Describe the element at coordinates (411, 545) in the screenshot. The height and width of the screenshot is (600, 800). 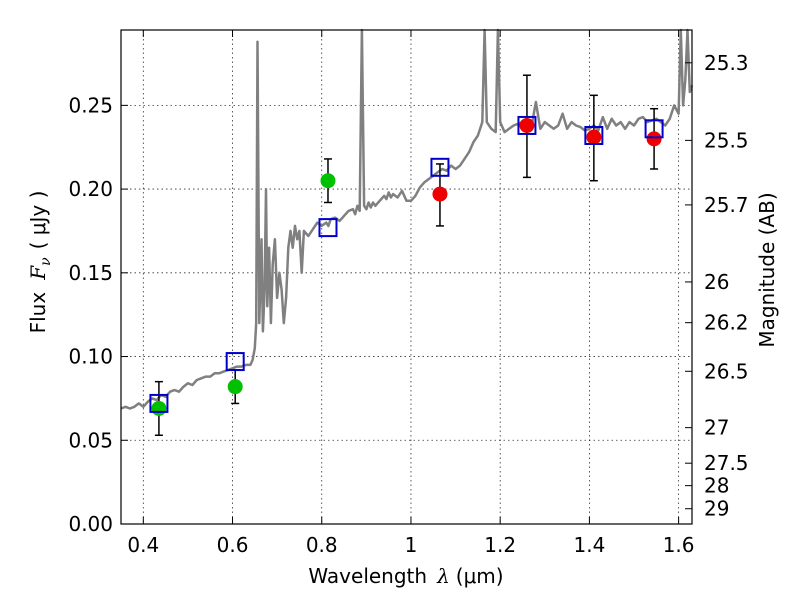
I see `x-tick-label: 1` at that location.